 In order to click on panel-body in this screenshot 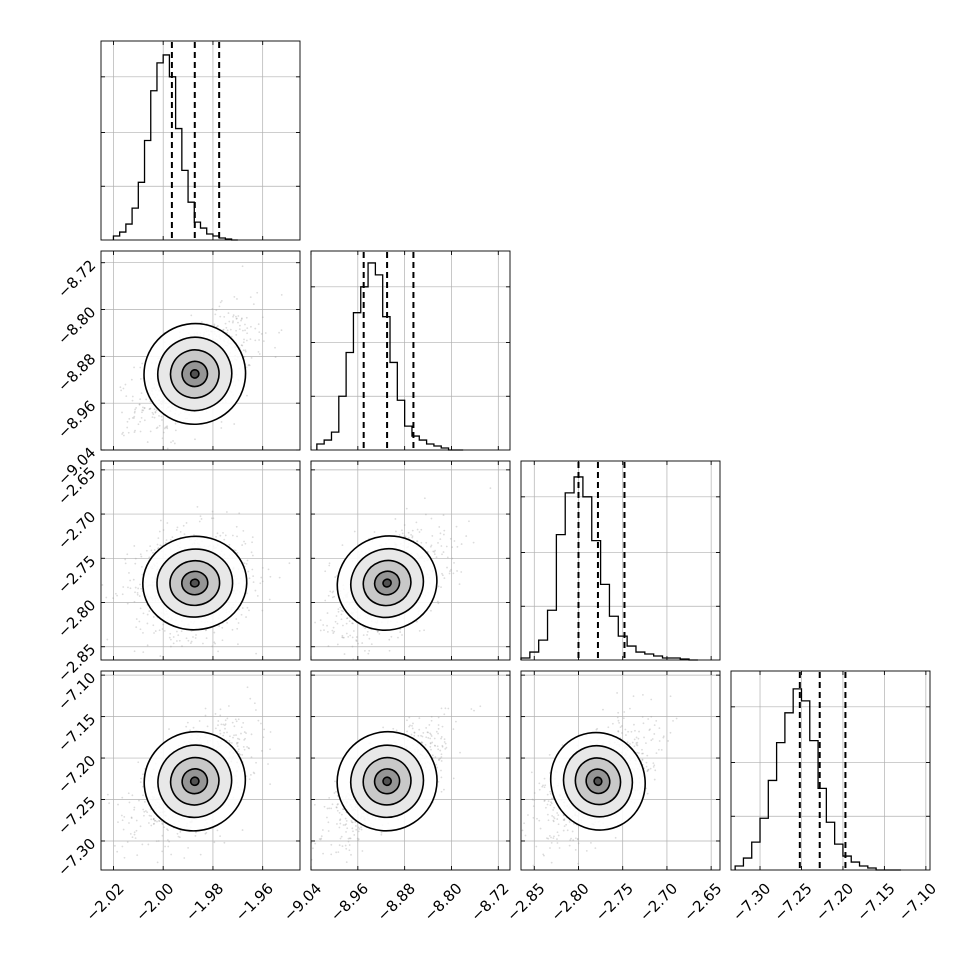, I will do `click(401, 573)`.